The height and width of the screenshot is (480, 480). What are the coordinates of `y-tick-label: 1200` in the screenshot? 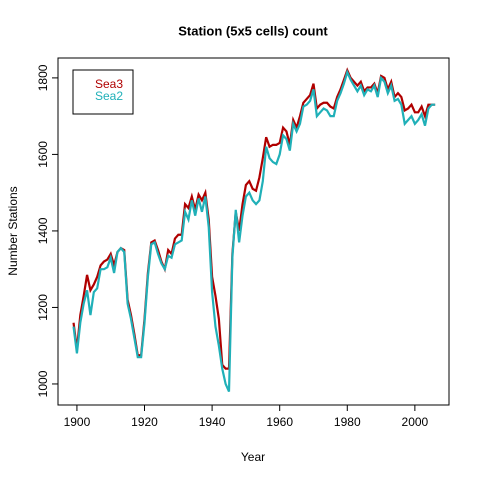 It's located at (43, 307).